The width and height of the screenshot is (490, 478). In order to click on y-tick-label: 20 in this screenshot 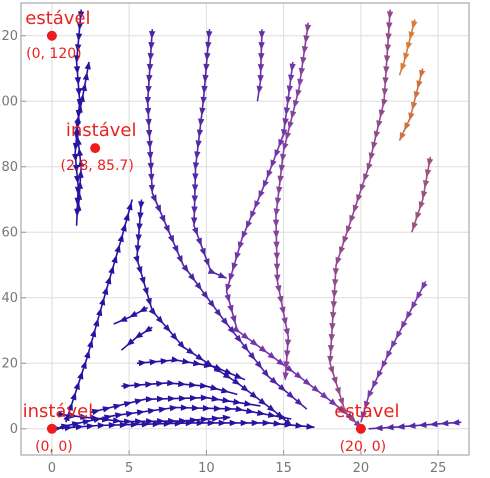, I will do `click(9, 363)`.